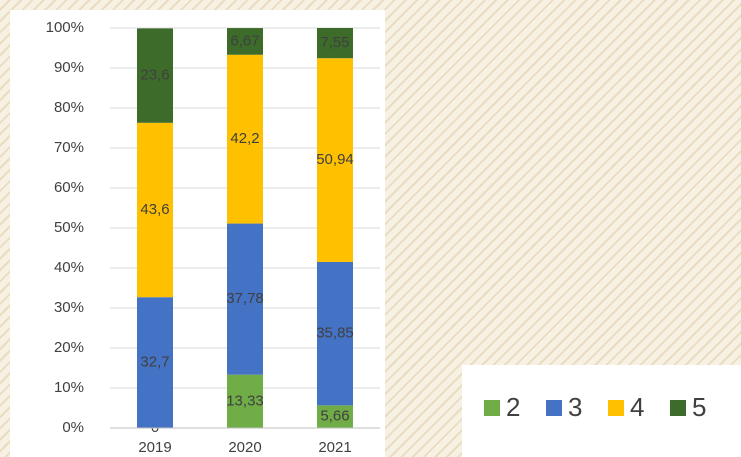 This screenshot has height=457, width=741. I want to click on data-label: 23,6, so click(154, 75).